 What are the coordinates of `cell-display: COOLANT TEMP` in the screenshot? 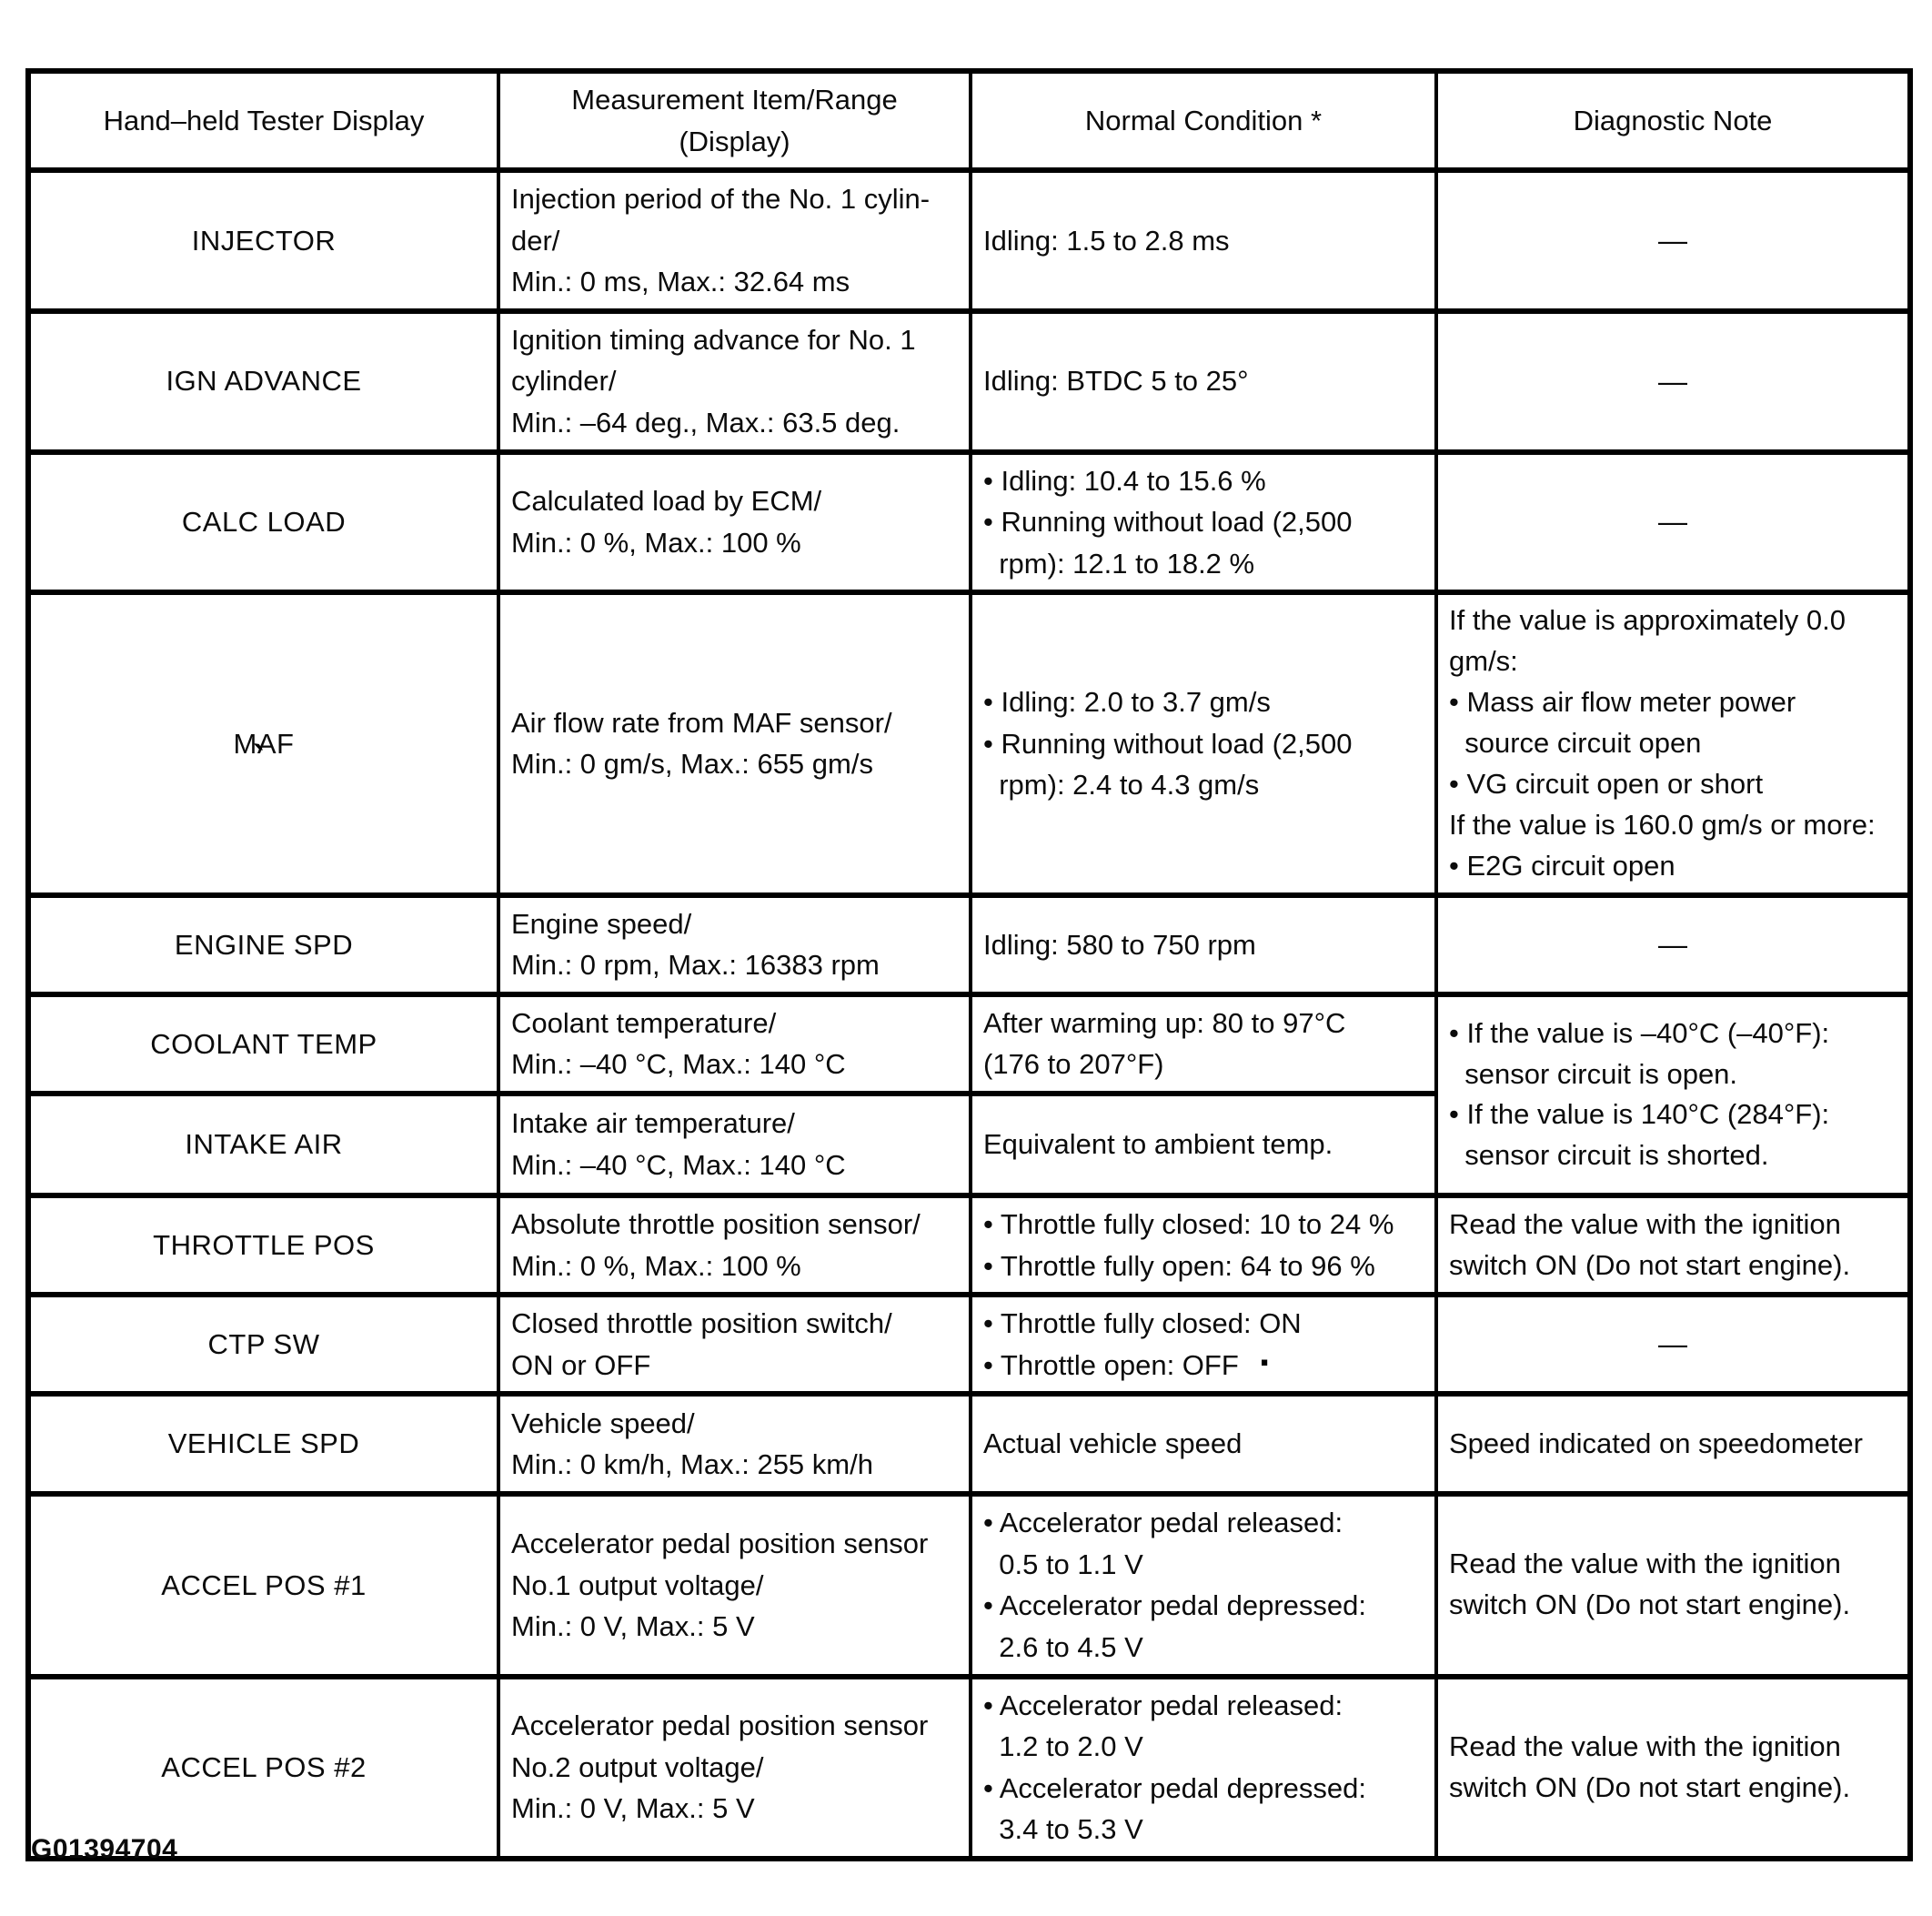 It's located at (263, 1044).